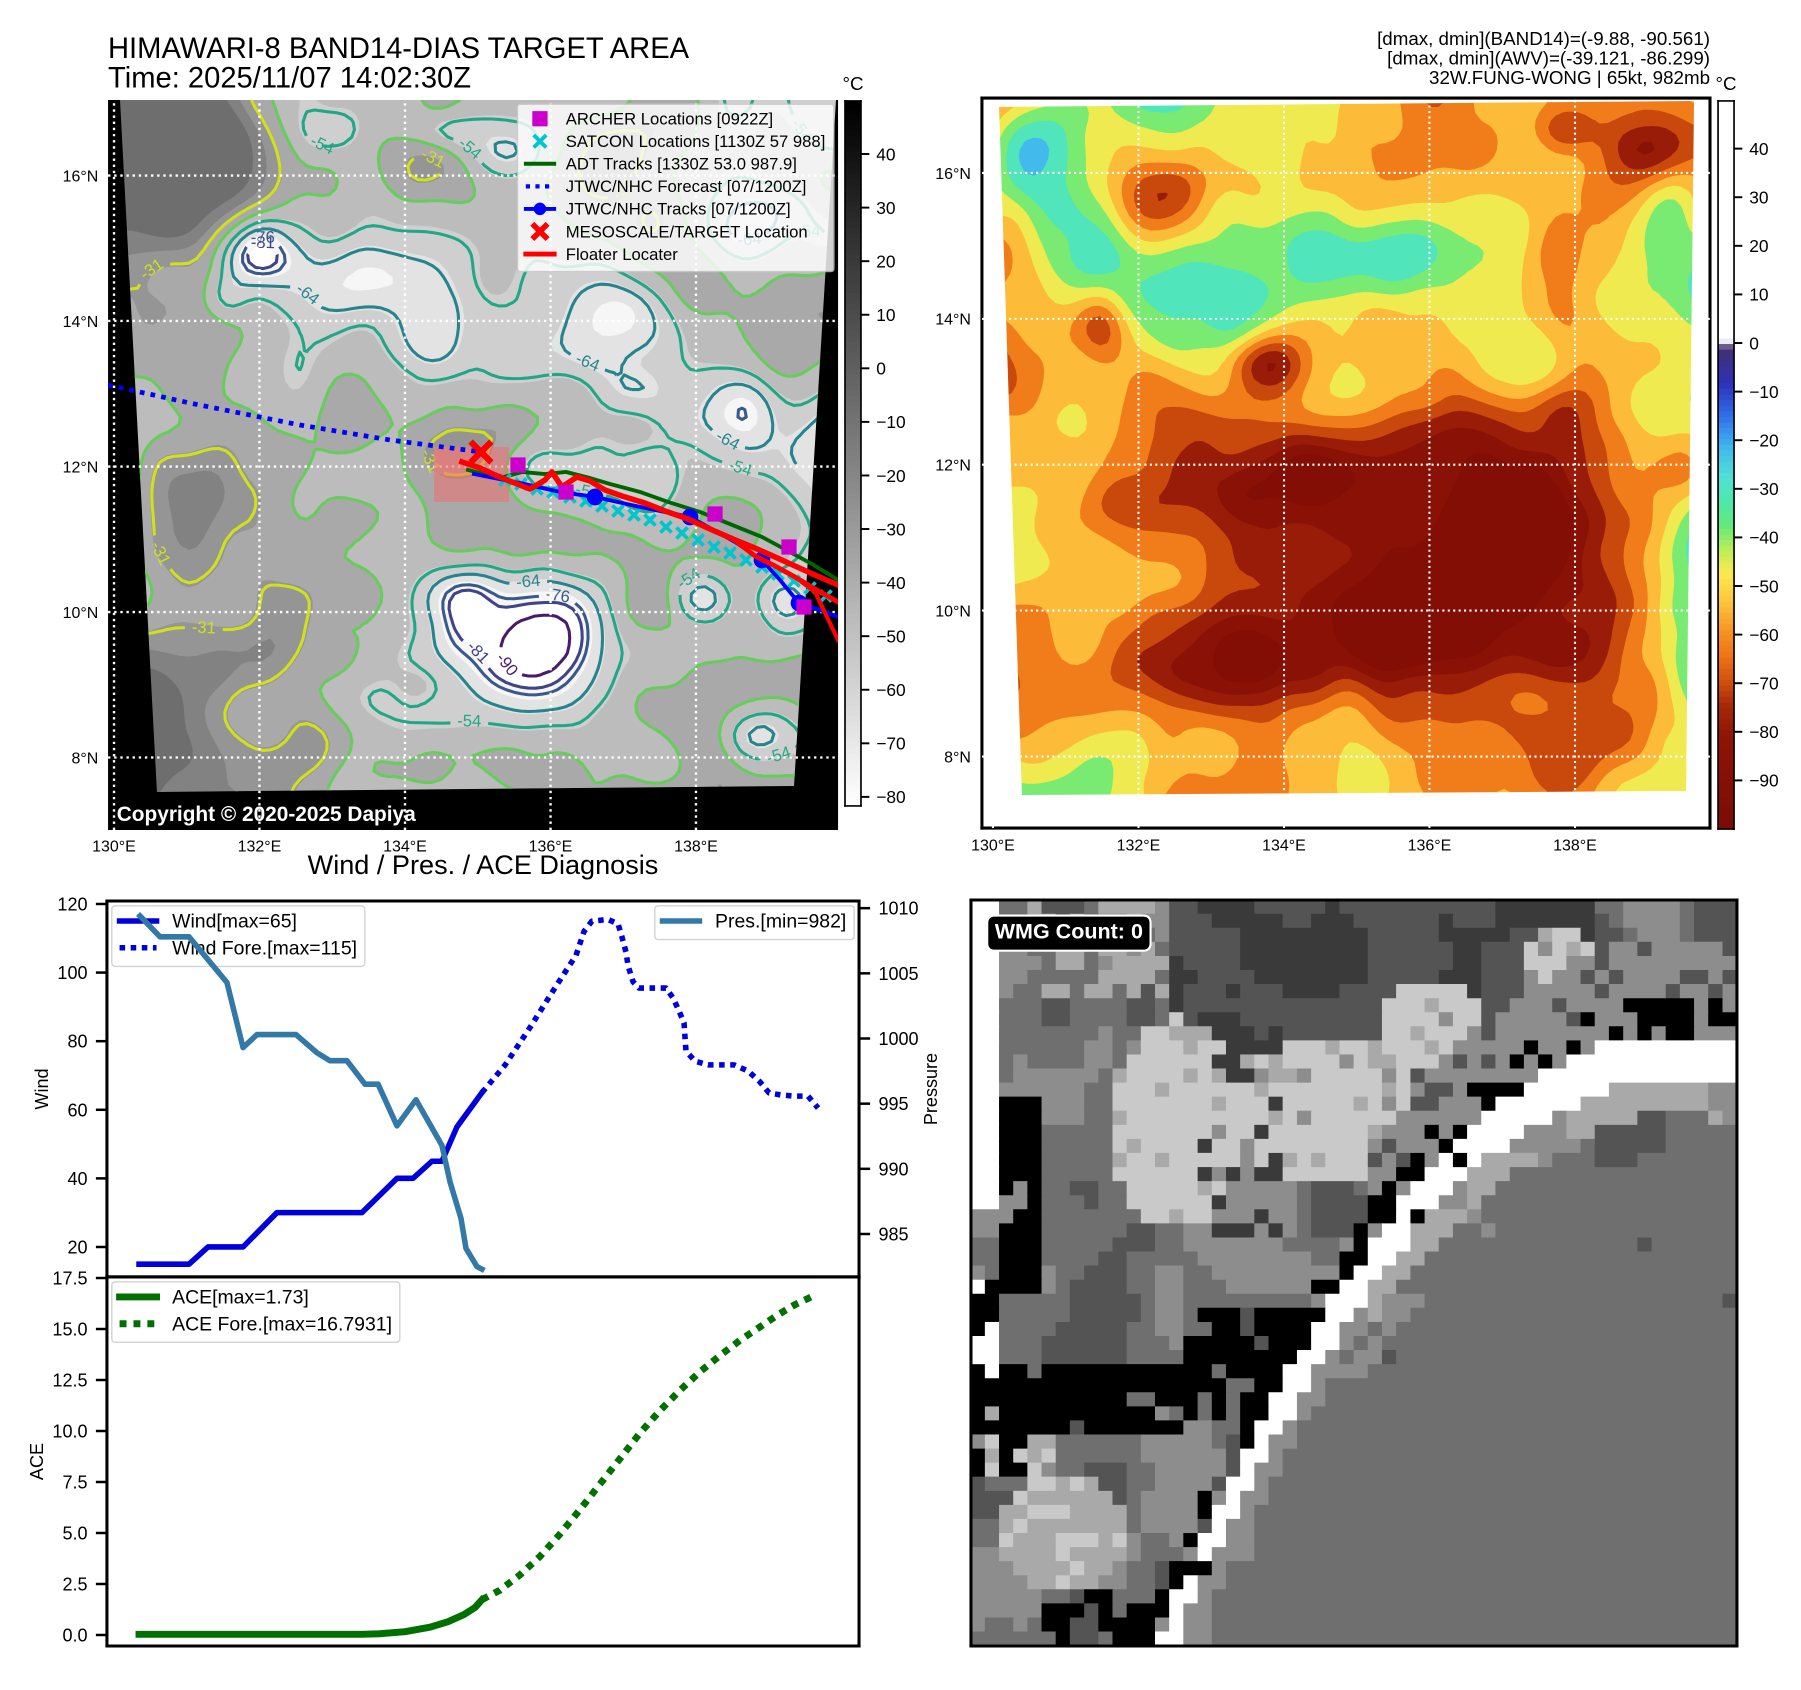 The image size is (1801, 1690). I want to click on svg-text: ACE Fore.[max=16.7931], so click(282, 1325).